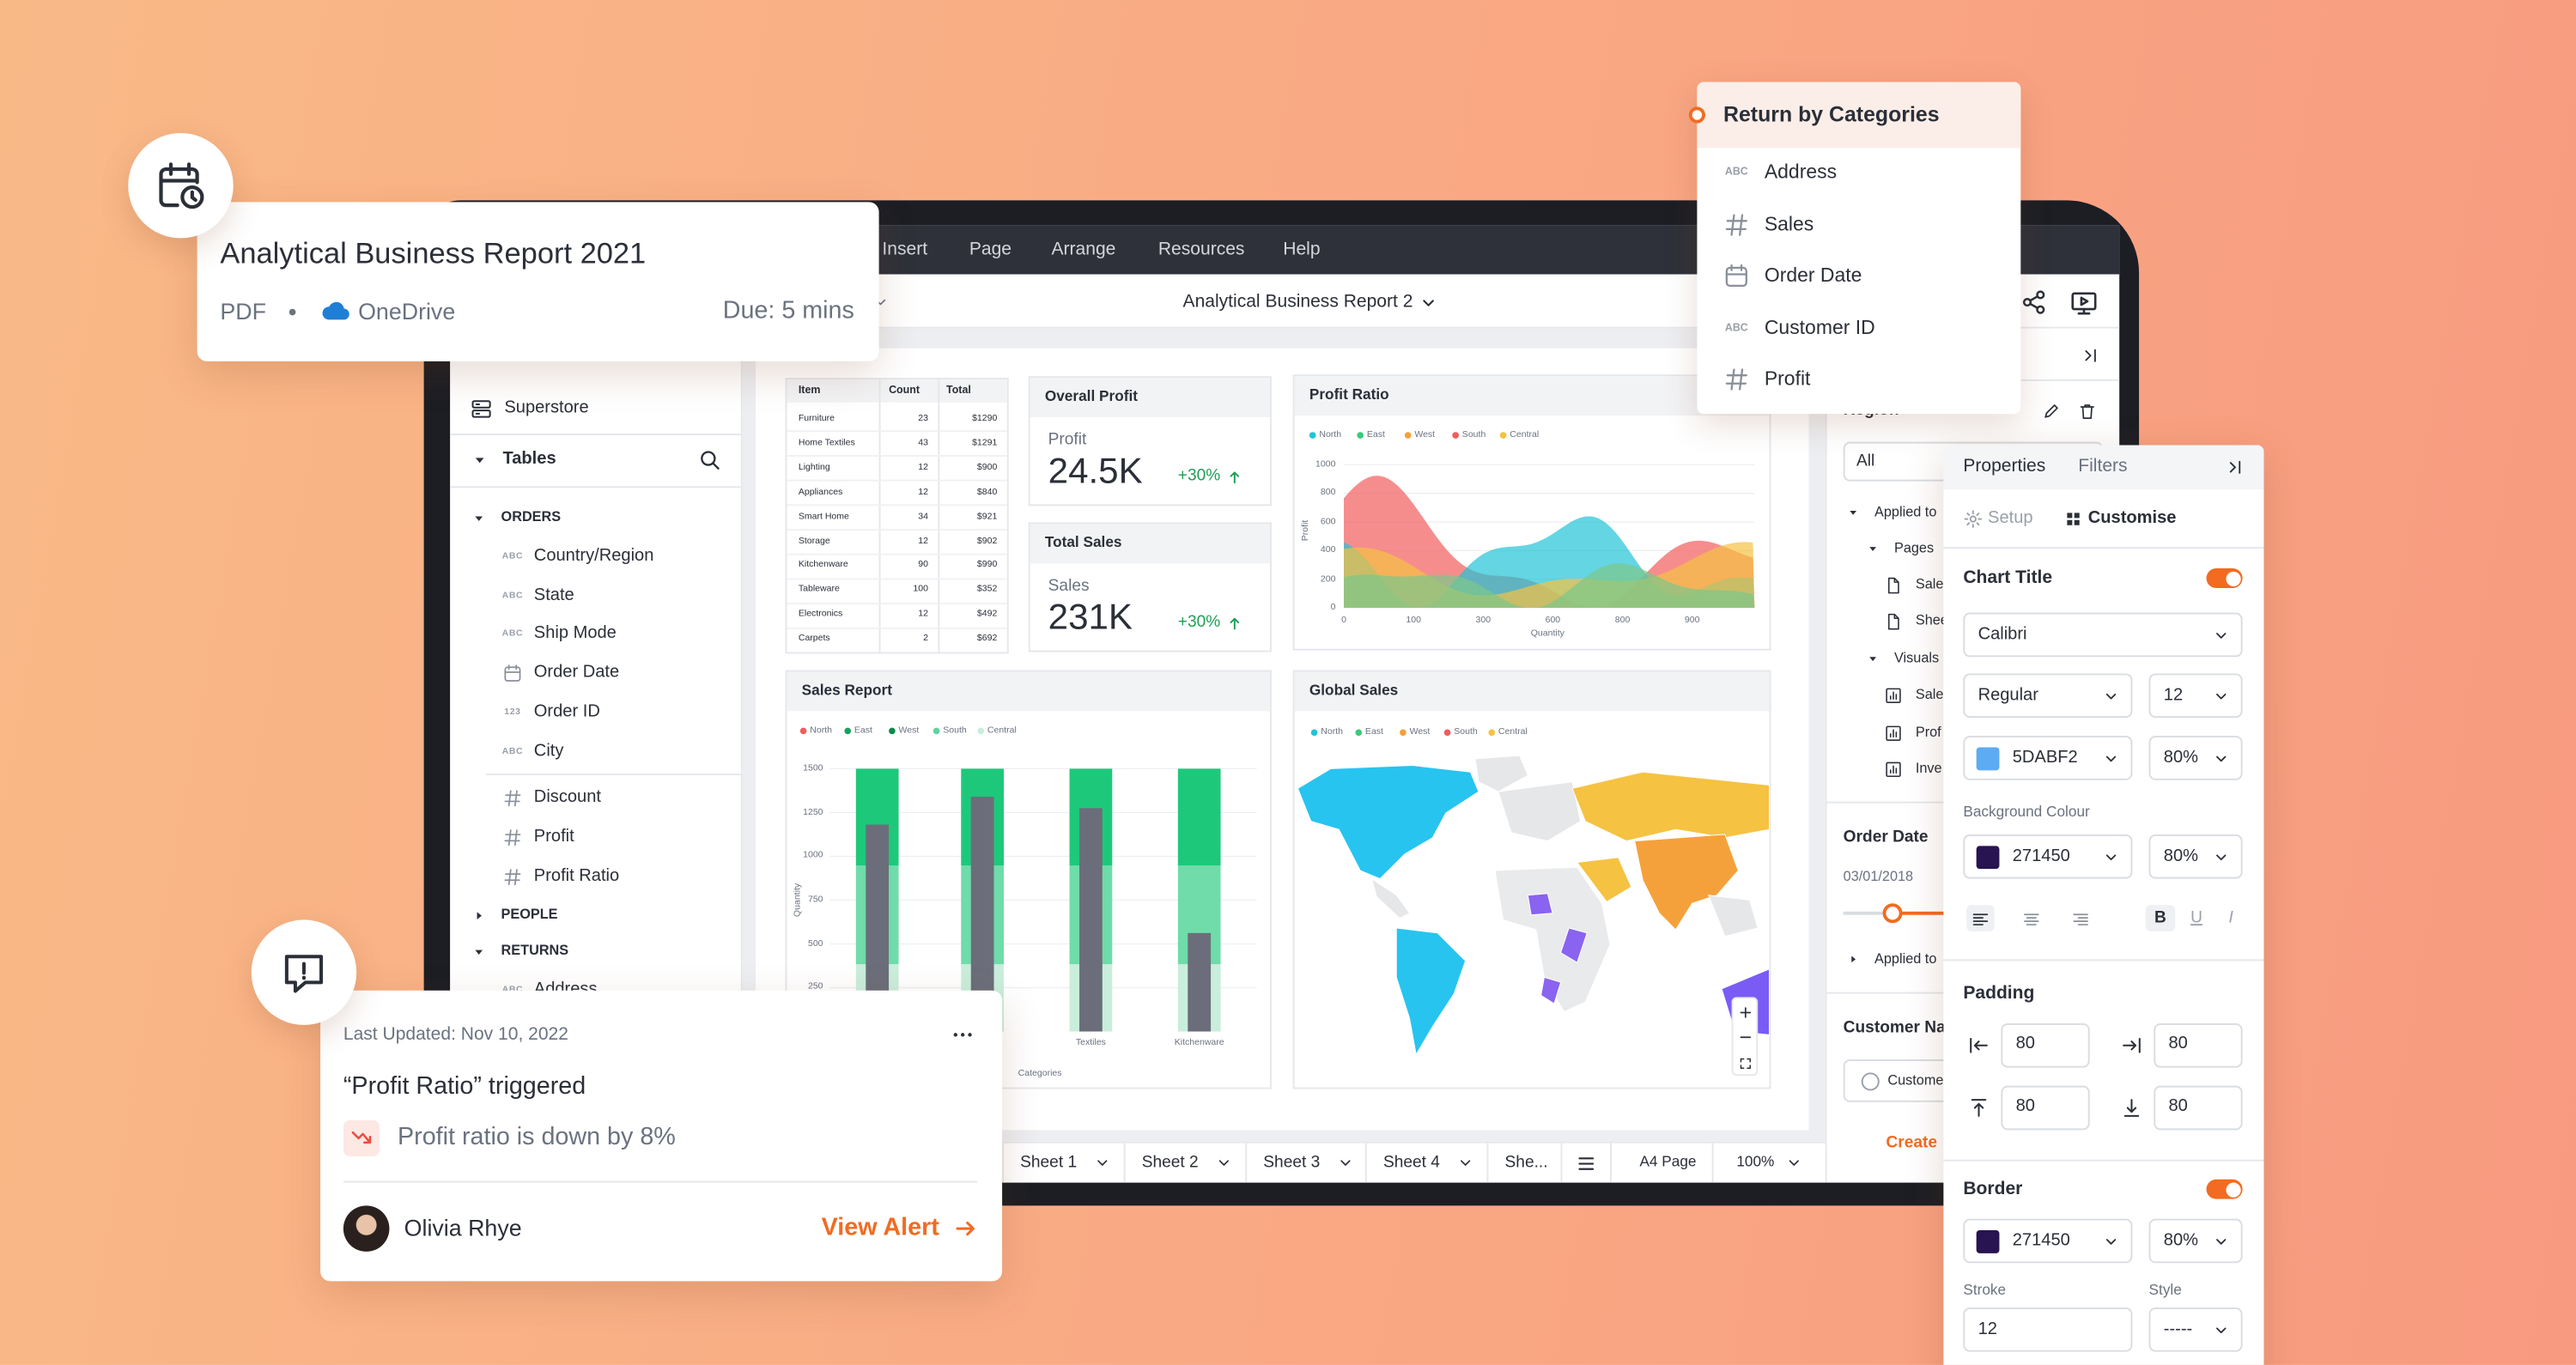 This screenshot has height=1365, width=2576. I want to click on cell: Home Textiles, so click(826, 444).